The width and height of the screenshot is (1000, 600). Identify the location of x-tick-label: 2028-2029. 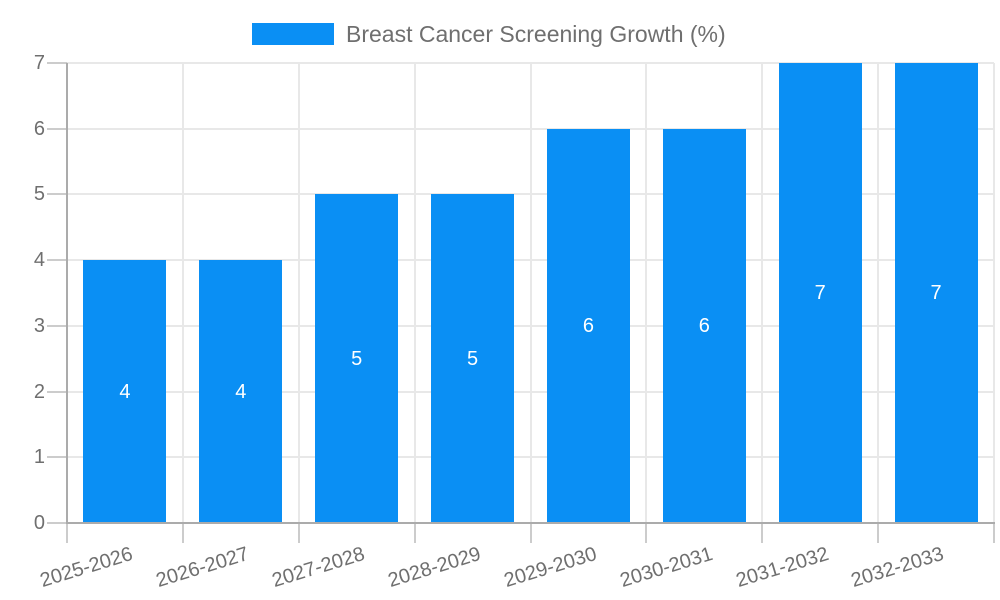
(434, 567).